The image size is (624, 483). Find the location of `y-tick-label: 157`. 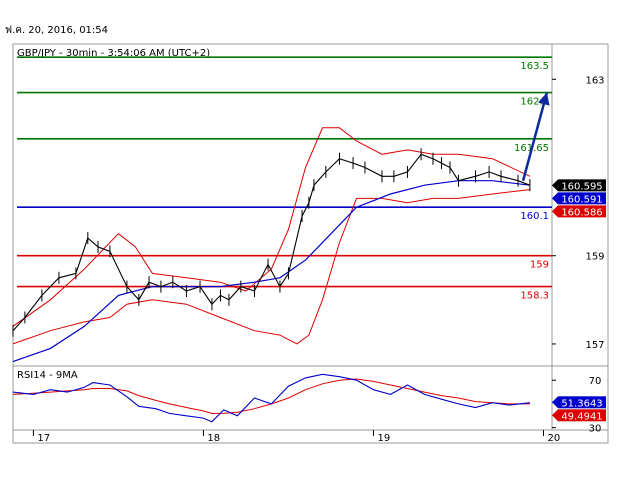

y-tick-label: 157 is located at coordinates (594, 345).